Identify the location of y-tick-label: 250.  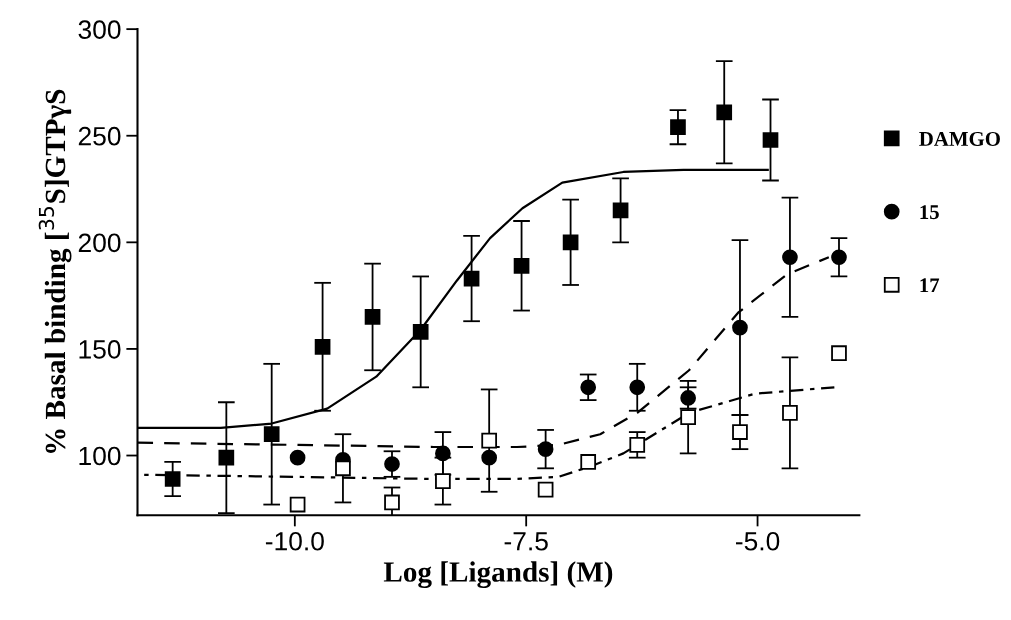
(99, 136).